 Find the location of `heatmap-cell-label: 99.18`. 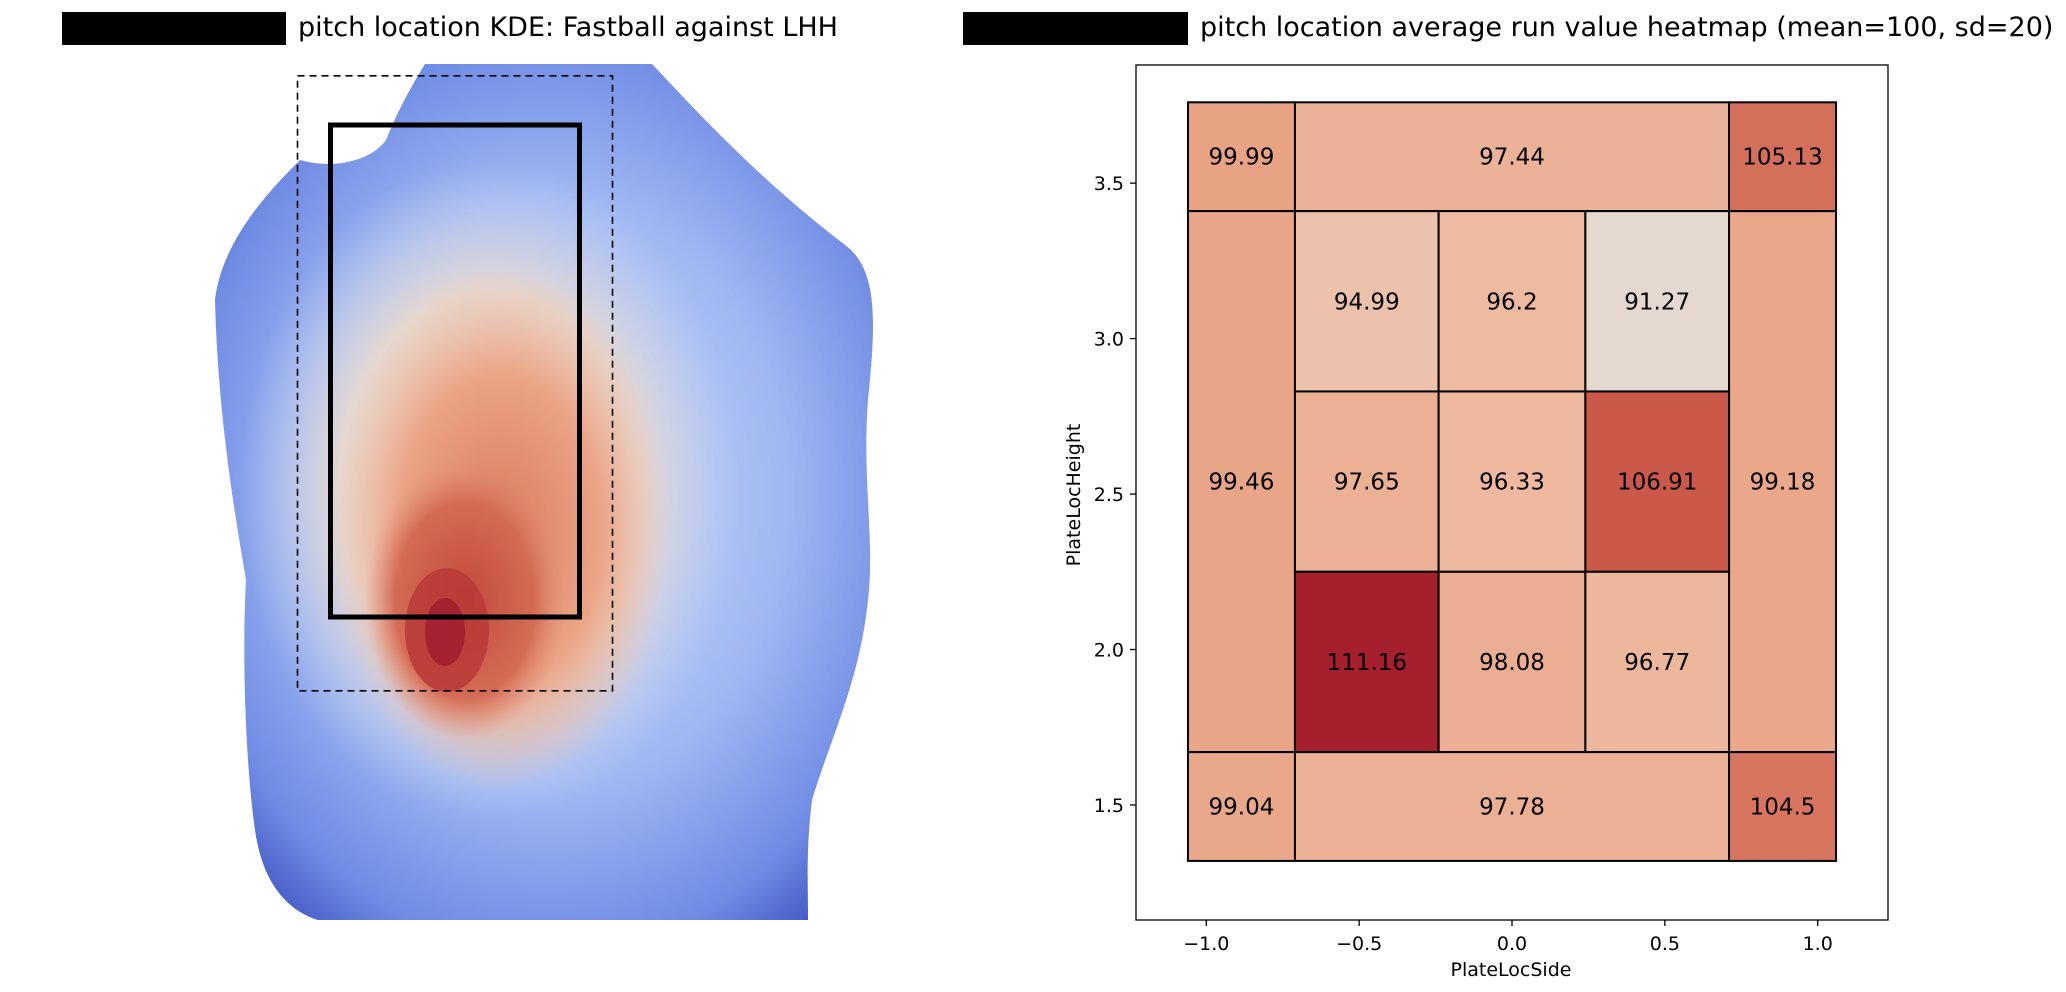

heatmap-cell-label: 99.18 is located at coordinates (1783, 483).